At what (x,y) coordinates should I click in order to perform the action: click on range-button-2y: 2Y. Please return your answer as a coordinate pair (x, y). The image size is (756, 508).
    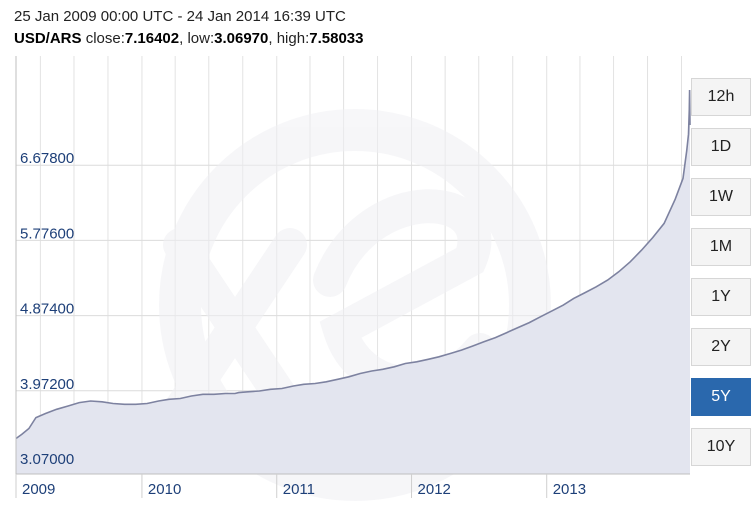
    Looking at the image, I should click on (721, 347).